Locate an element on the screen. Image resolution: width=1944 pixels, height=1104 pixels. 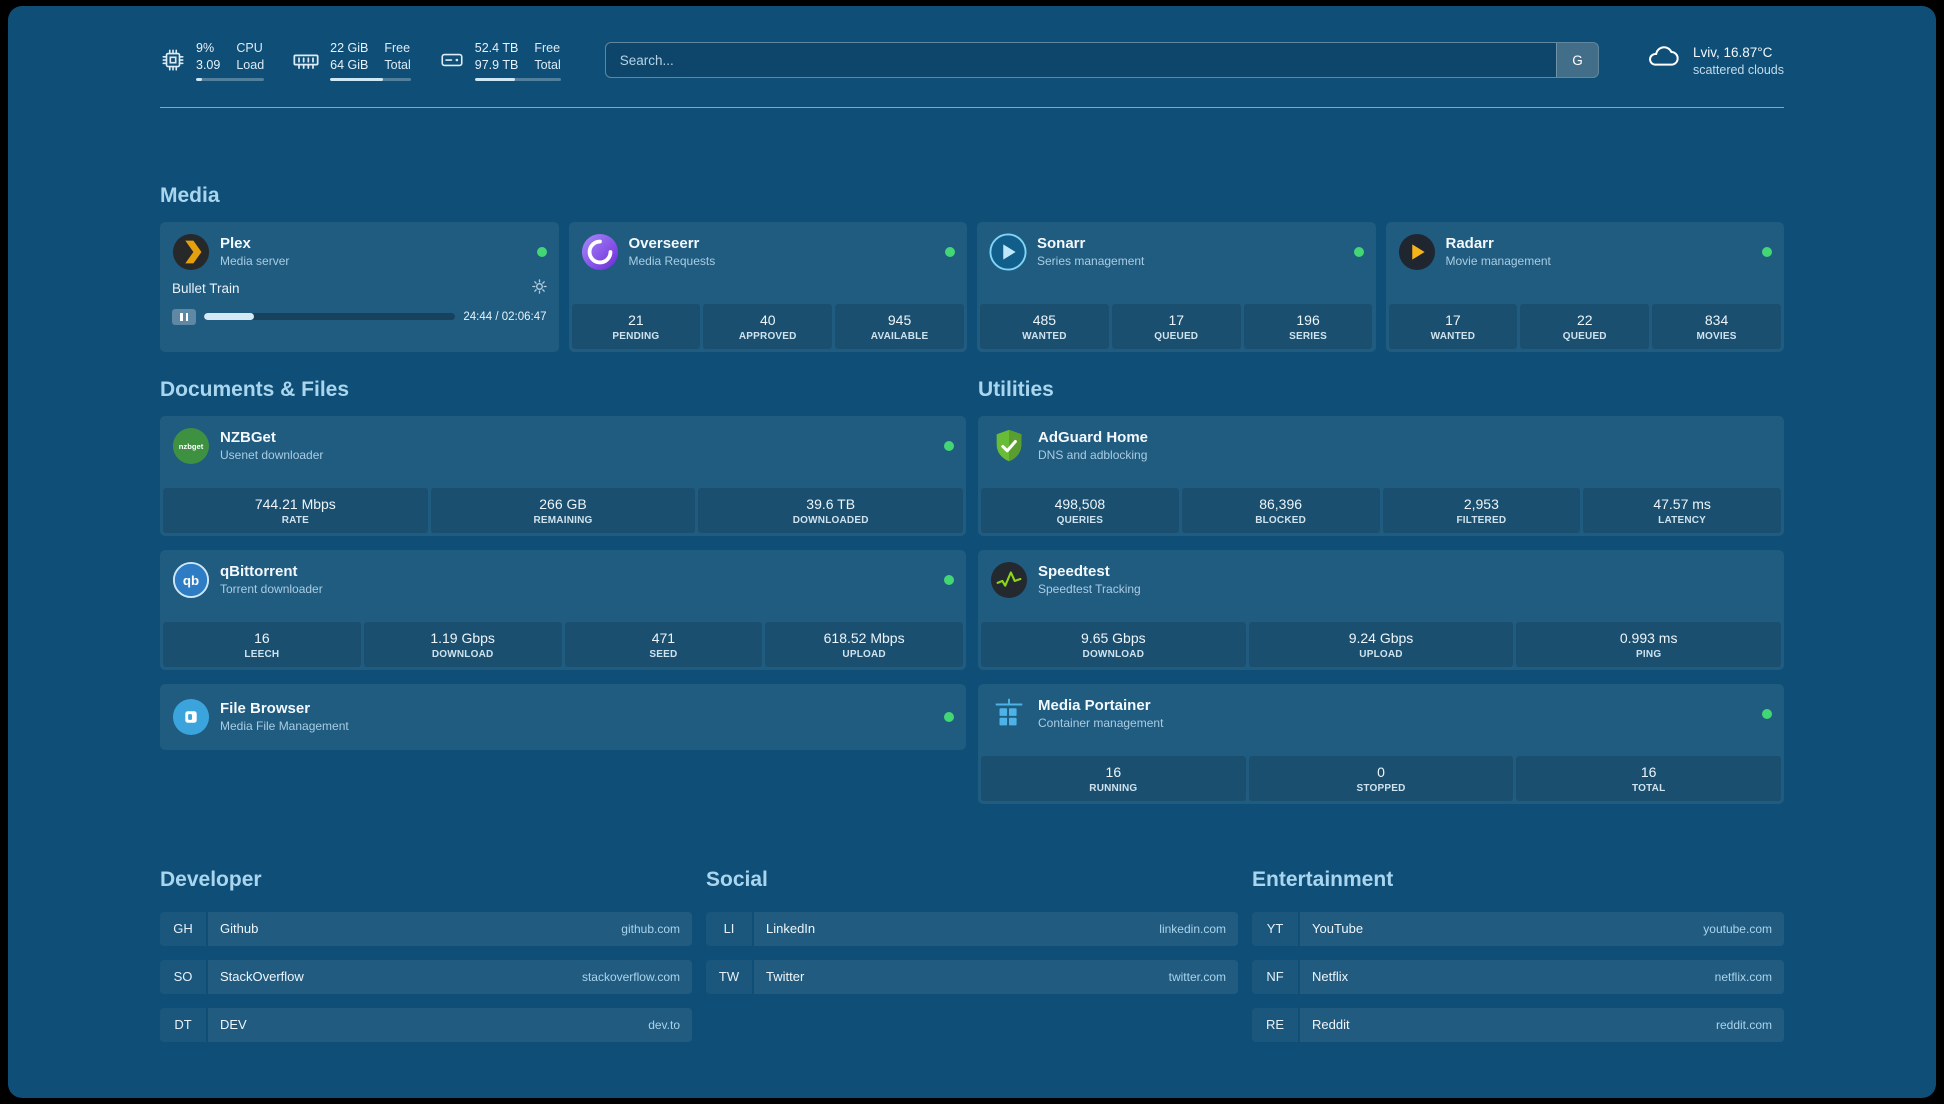
stat-upload: 9.24 Gbps UPLOAD is located at coordinates (1381, 644).